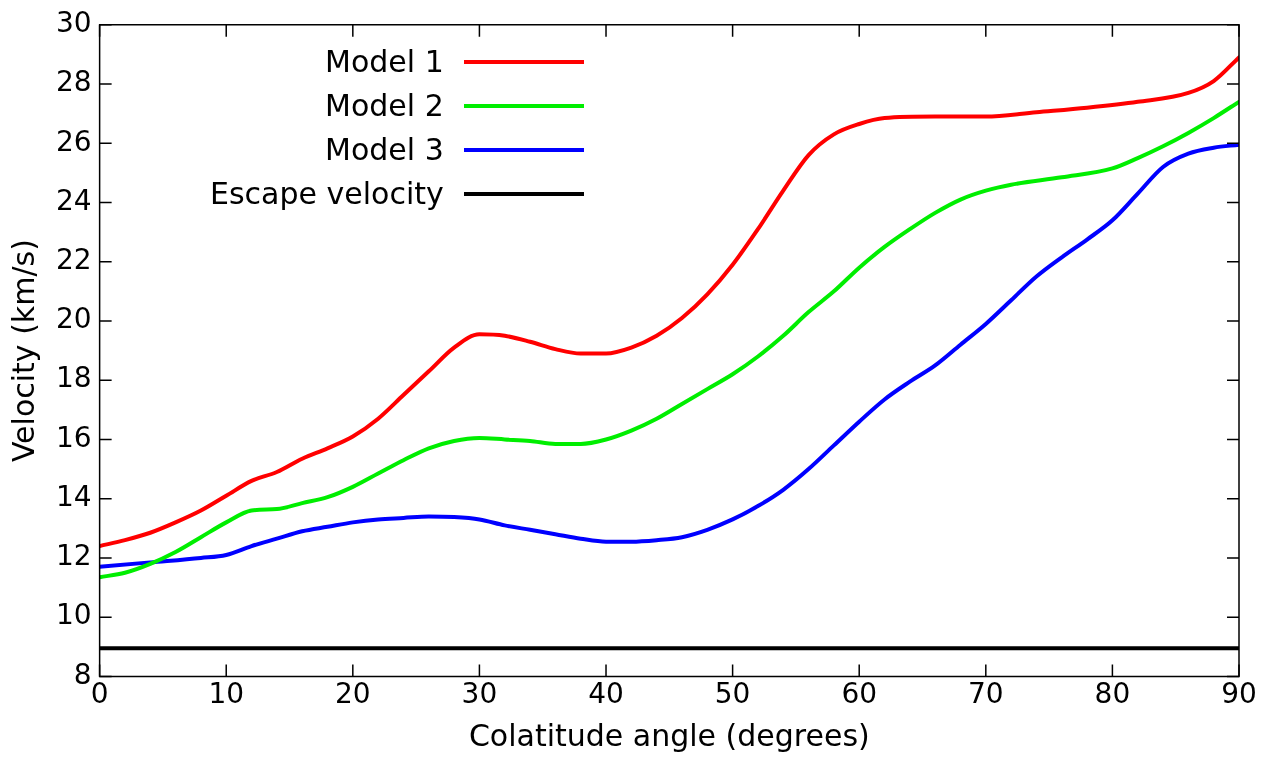  What do you see at coordinates (384, 62) in the screenshot?
I see `legend-label: Model 1` at bounding box center [384, 62].